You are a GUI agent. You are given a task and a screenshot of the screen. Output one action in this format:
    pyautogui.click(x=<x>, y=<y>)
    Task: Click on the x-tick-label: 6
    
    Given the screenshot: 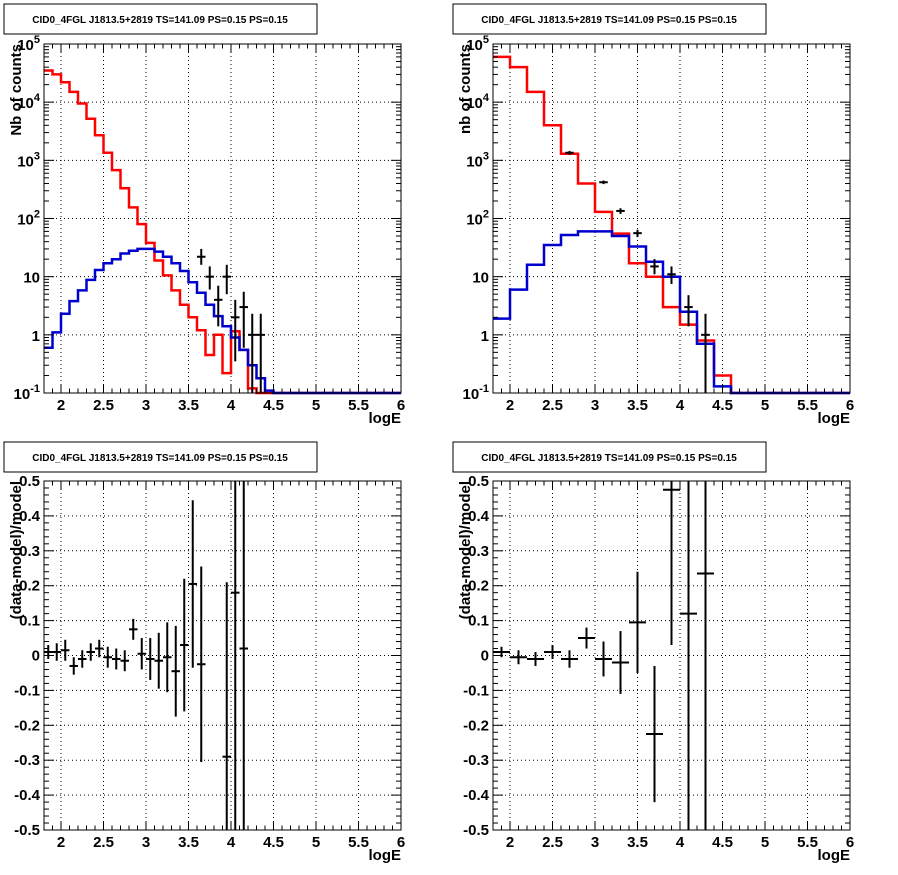 What is the action you would take?
    pyautogui.click(x=850, y=842)
    